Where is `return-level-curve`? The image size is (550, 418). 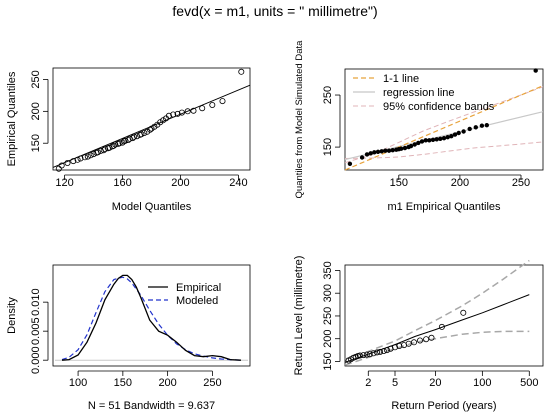
return-level-curve is located at coordinates (437, 328).